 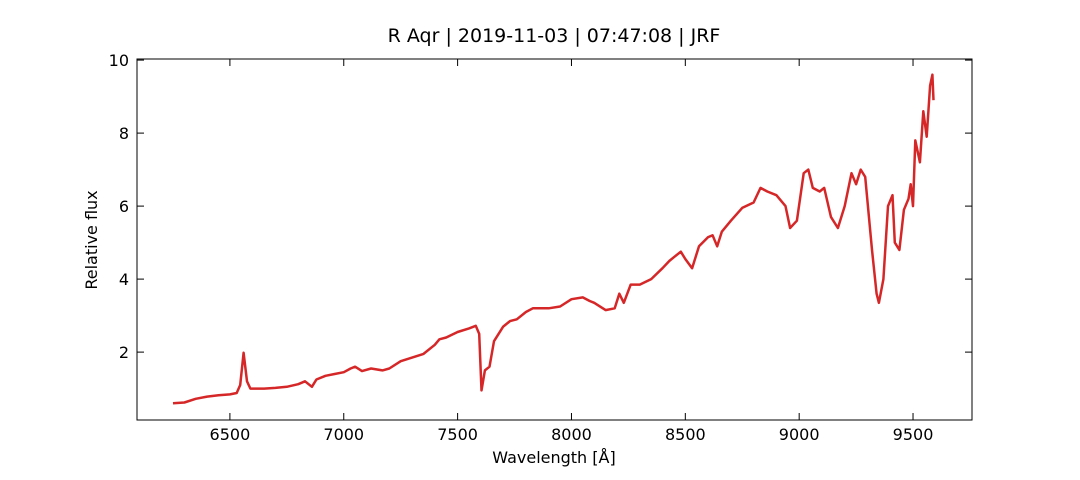 I want to click on y-tick-label: 4, so click(x=124, y=279).